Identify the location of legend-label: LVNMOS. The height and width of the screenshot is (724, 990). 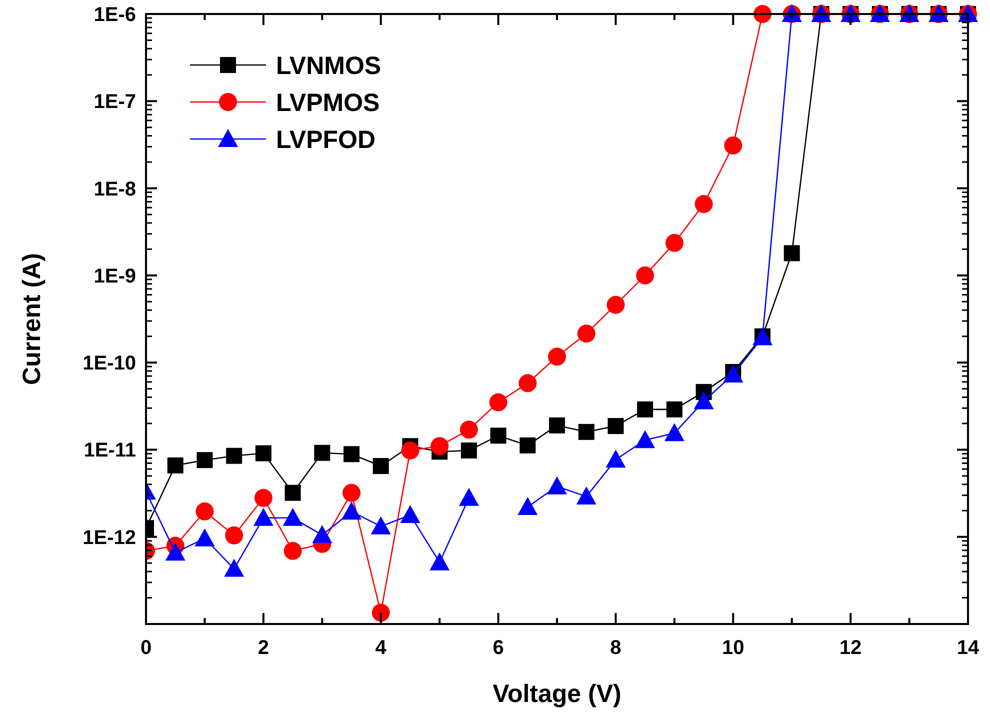
(329, 66).